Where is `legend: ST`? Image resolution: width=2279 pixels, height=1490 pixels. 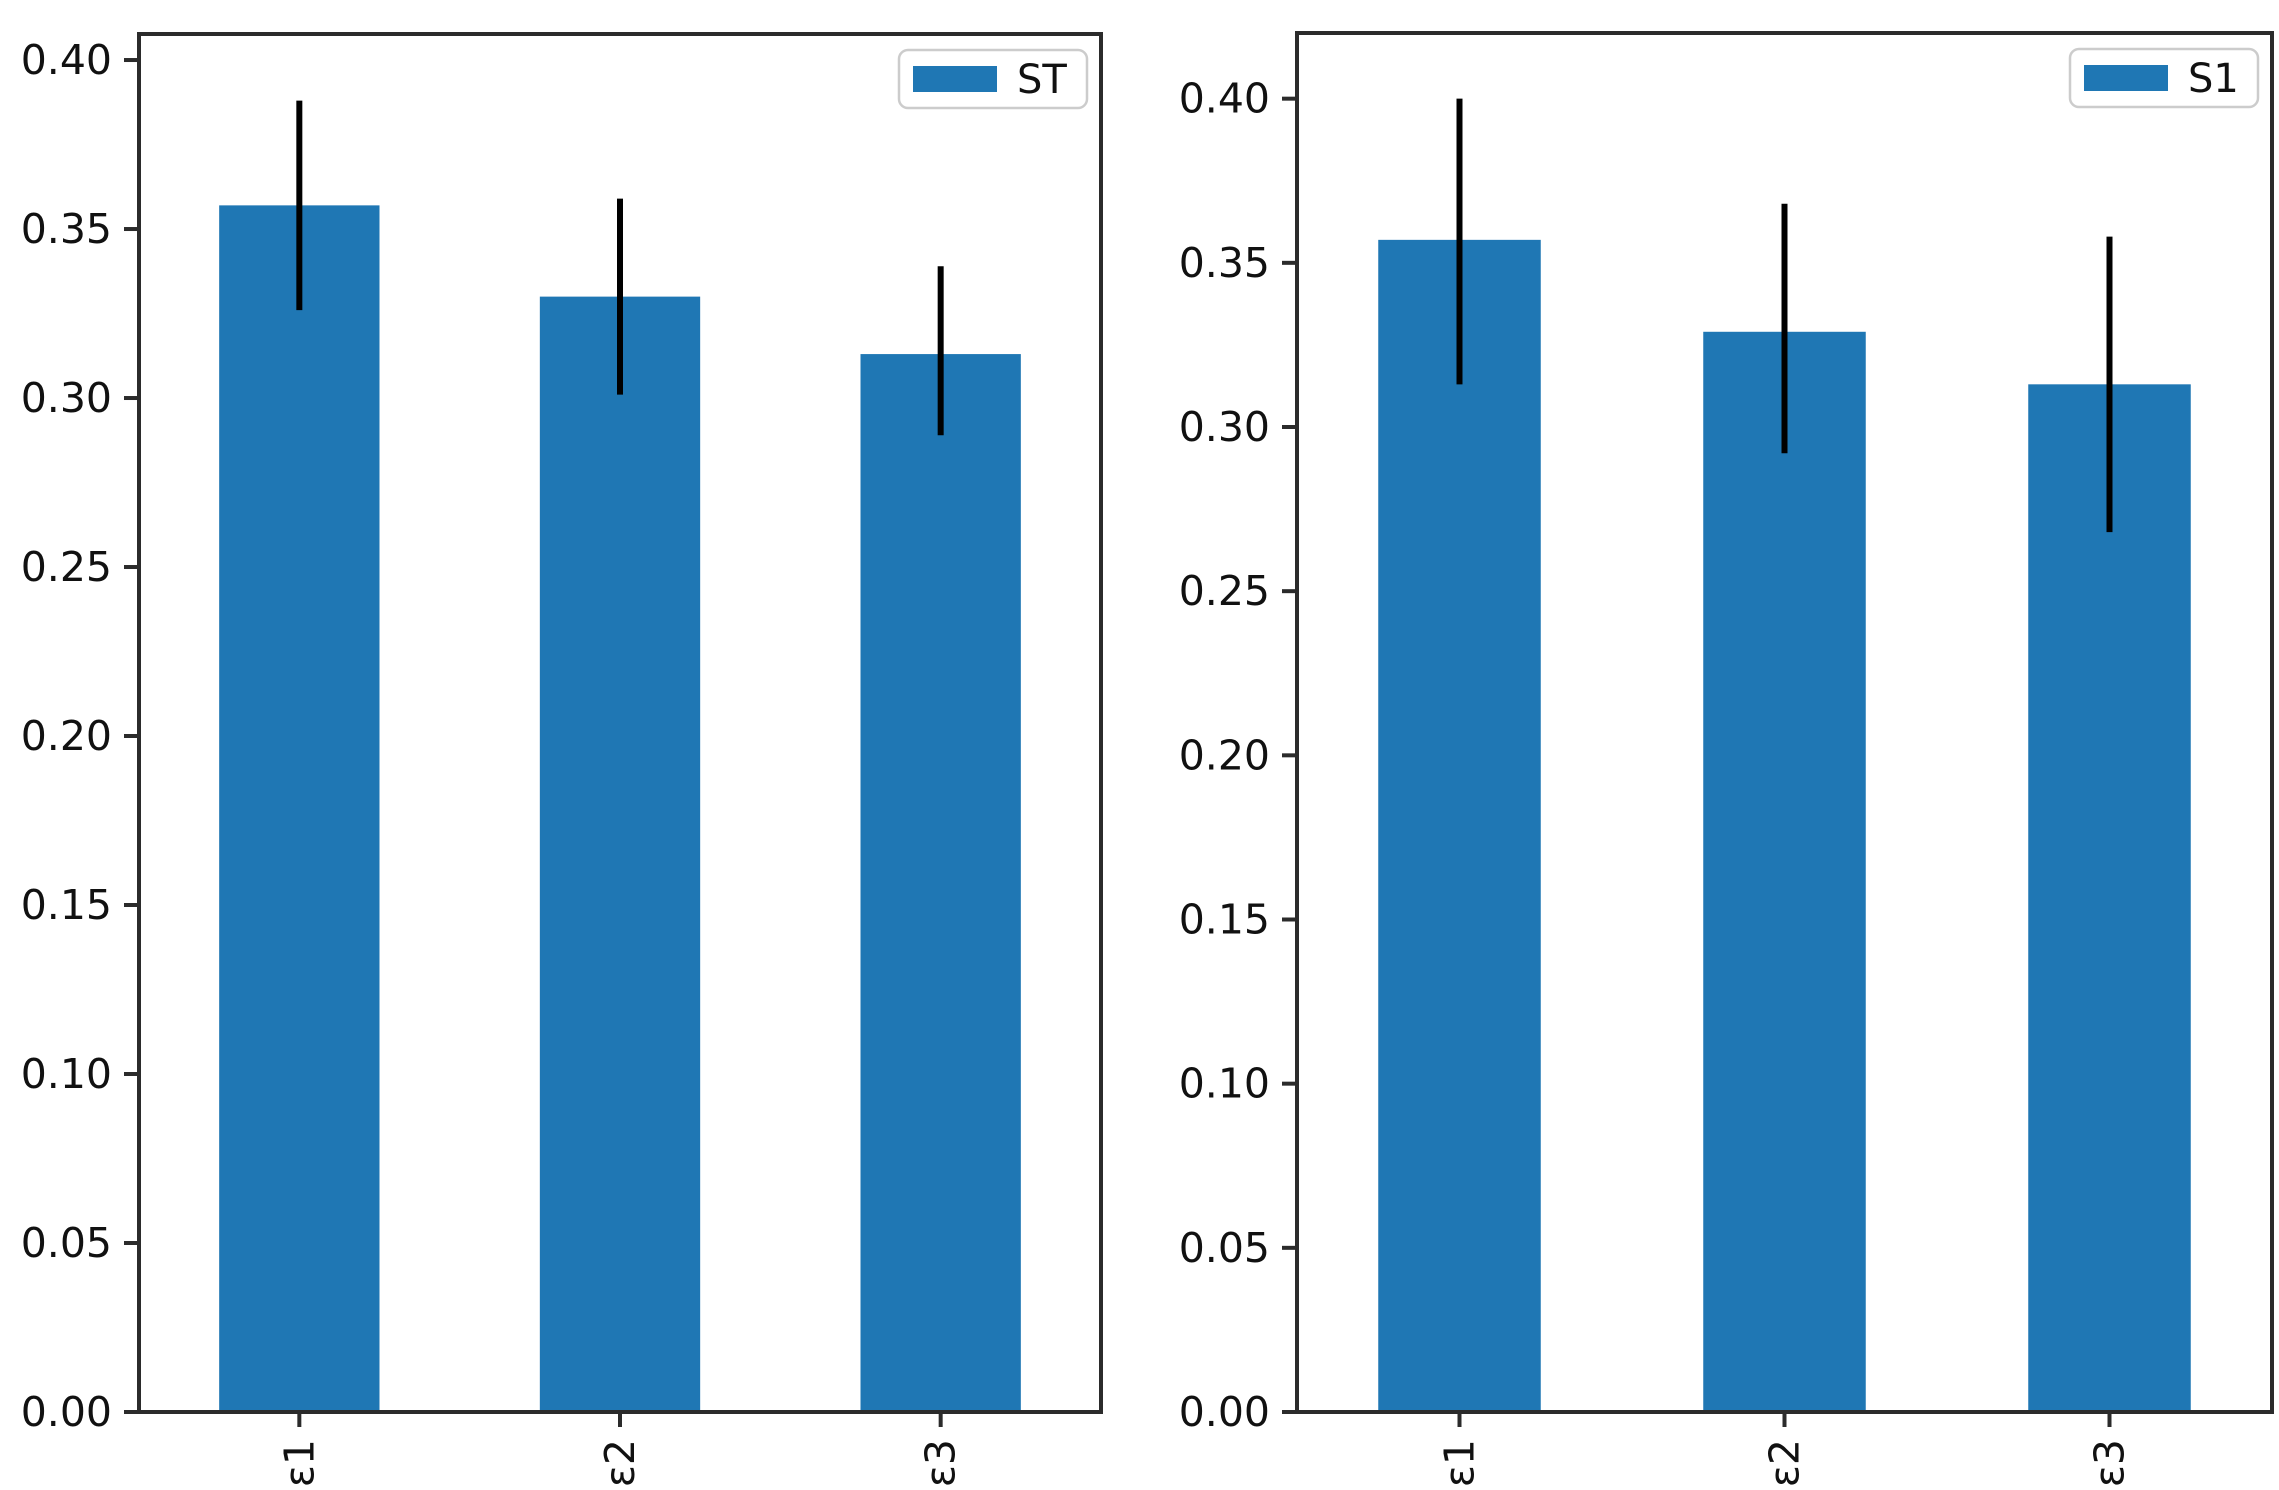 legend: ST is located at coordinates (993, 79).